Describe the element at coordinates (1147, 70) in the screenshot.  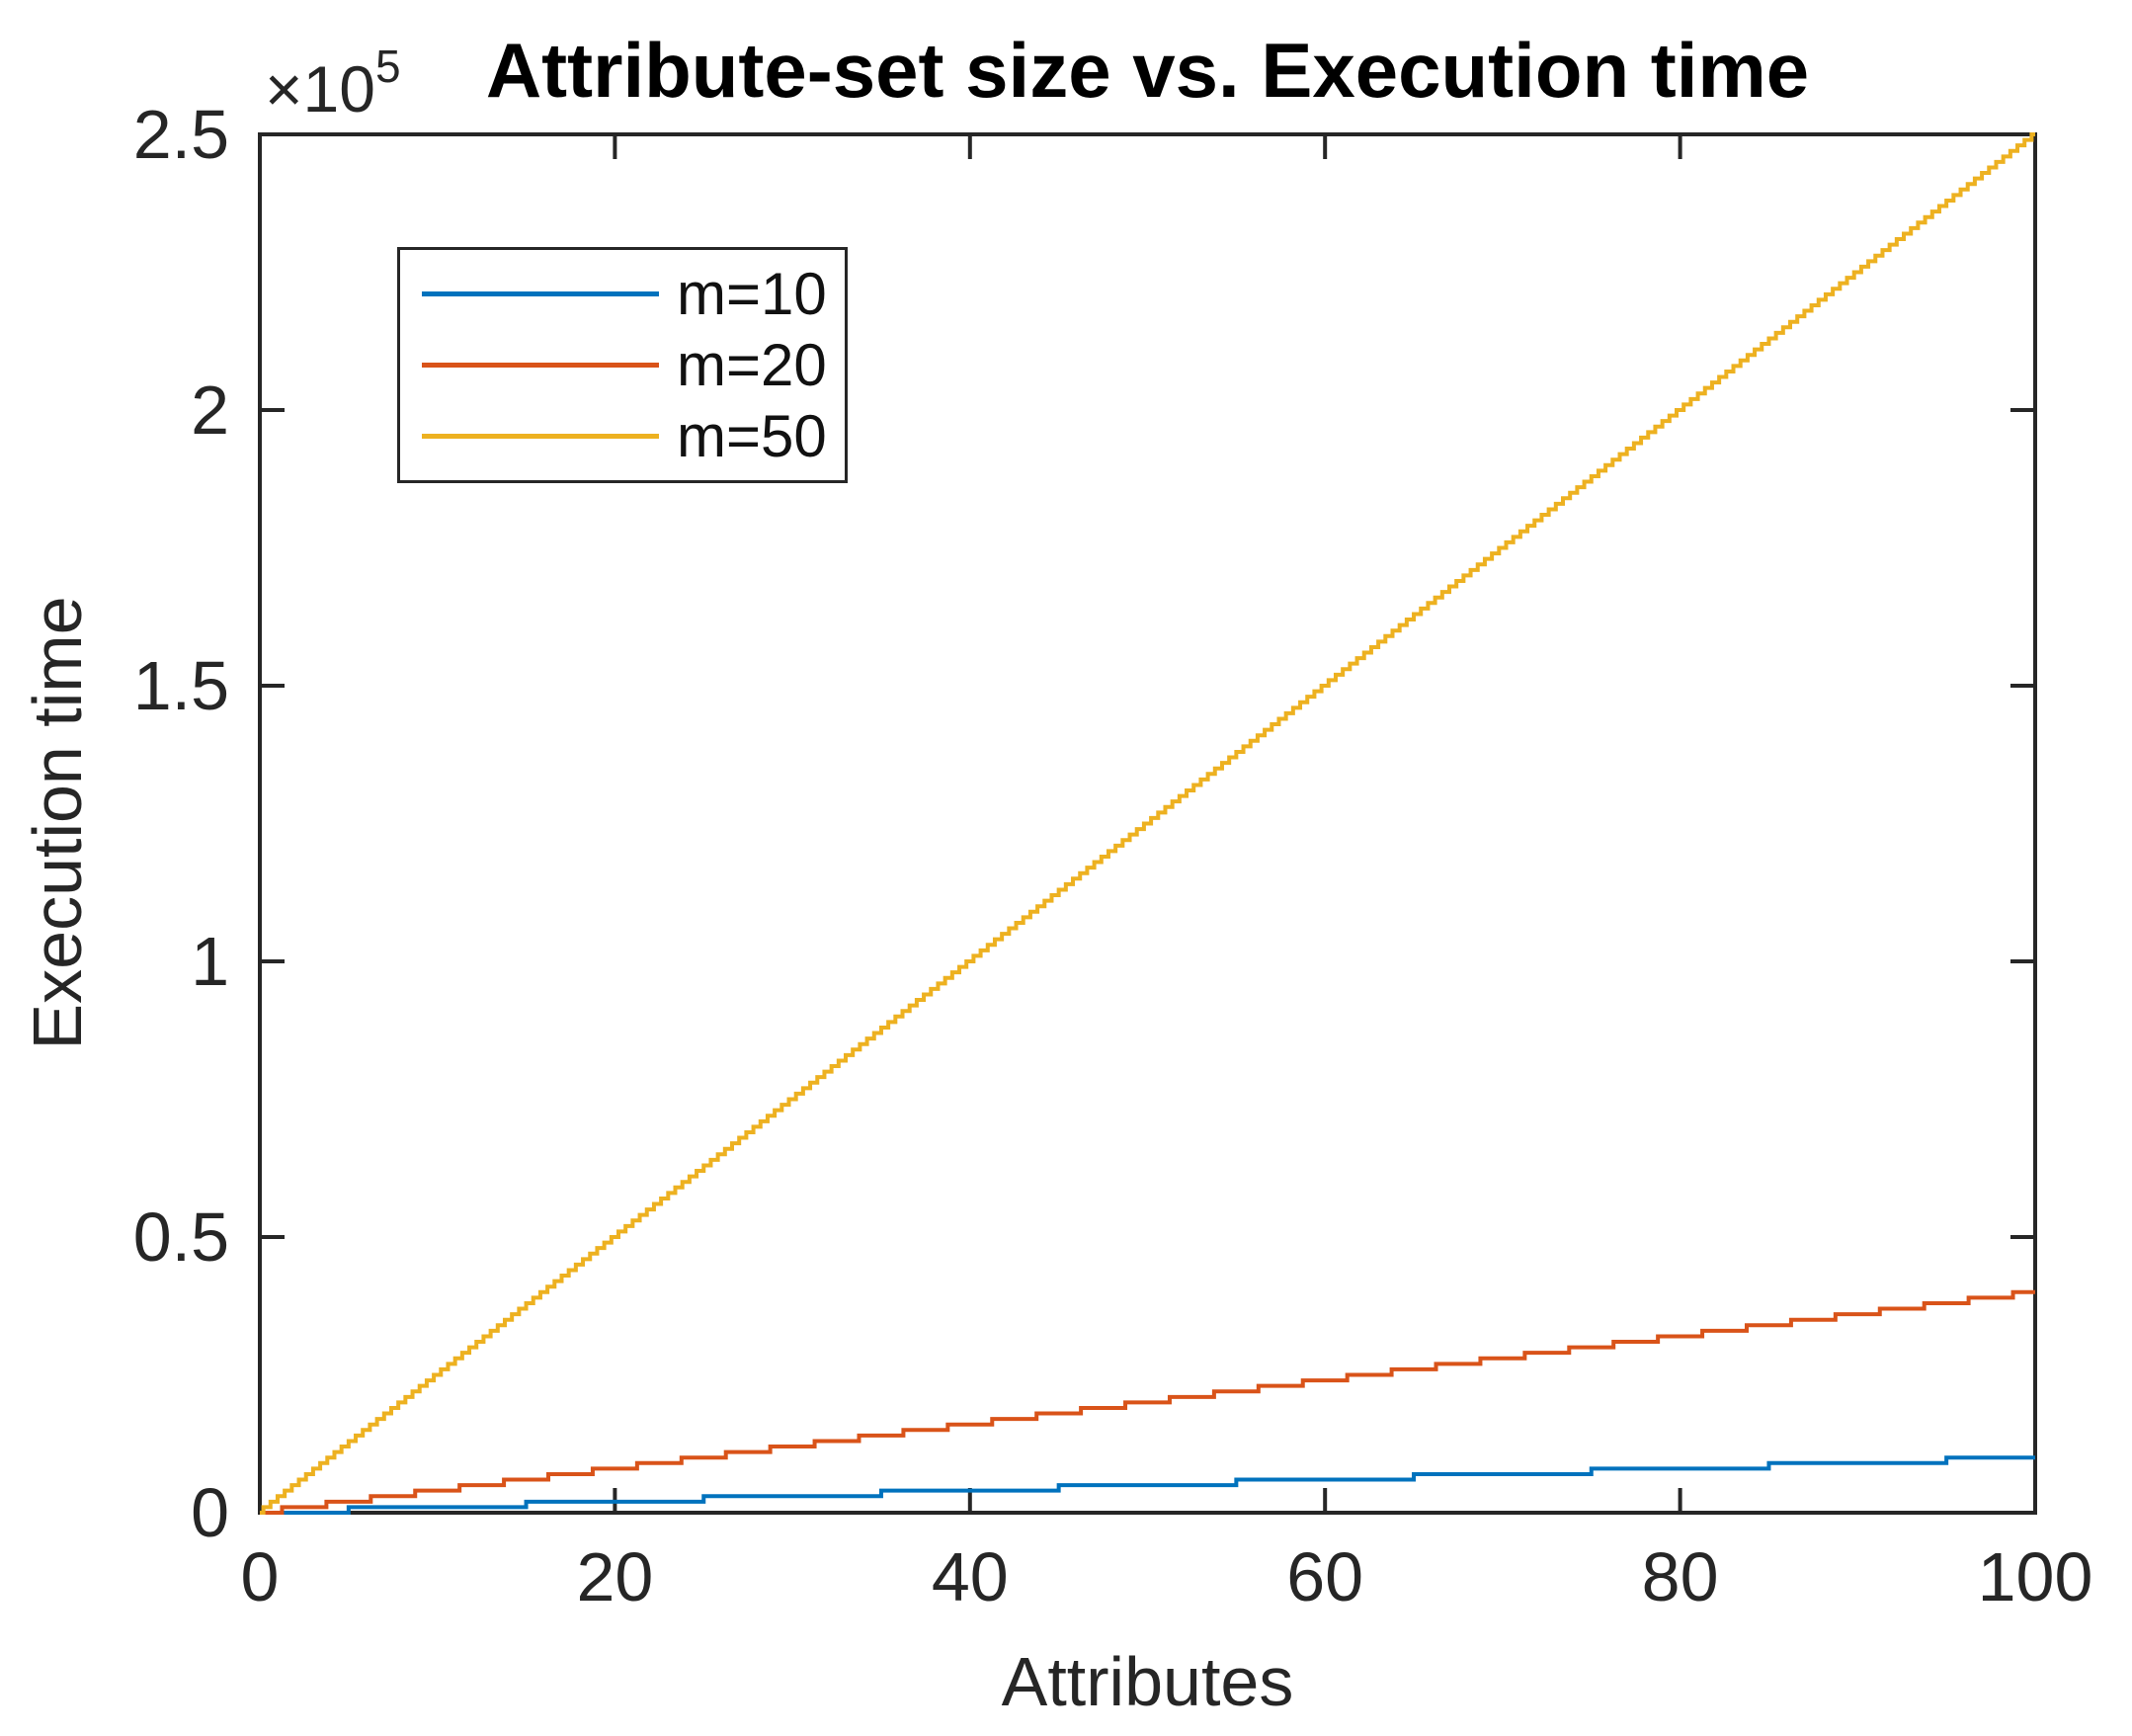
I see `chart-title: Attribute-set size vs. Execution time` at that location.